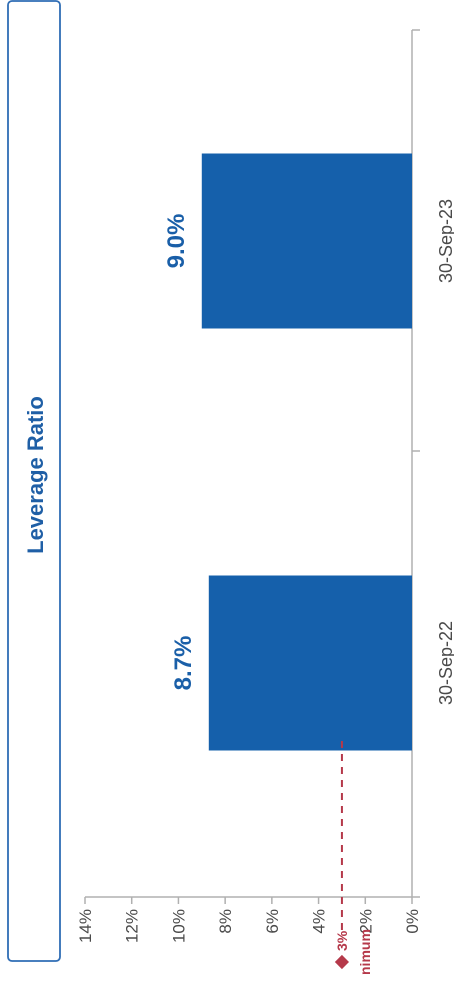 The image size is (454, 985). Describe the element at coordinates (178, 926) in the screenshot. I see `value-tick-label: 10%` at that location.